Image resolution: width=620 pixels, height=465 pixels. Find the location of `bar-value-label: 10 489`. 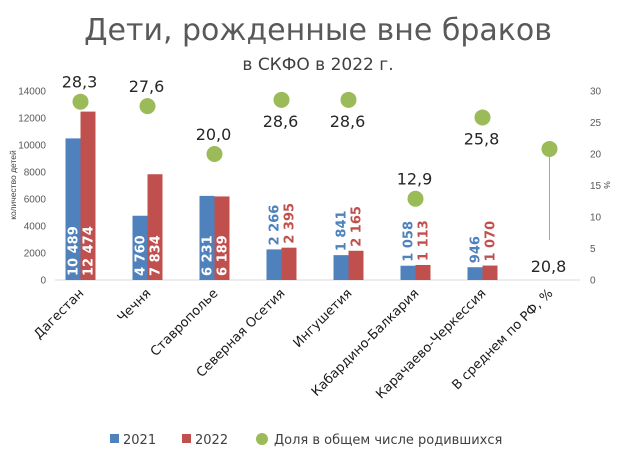

bar-value-label: 10 489 is located at coordinates (74, 251).